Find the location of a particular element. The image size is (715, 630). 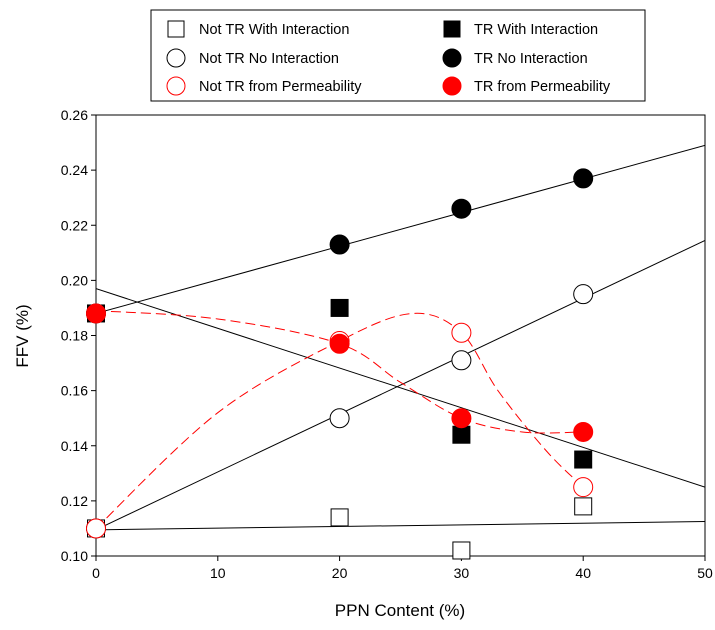

y-tick-label: 0.22 is located at coordinates (74, 225).